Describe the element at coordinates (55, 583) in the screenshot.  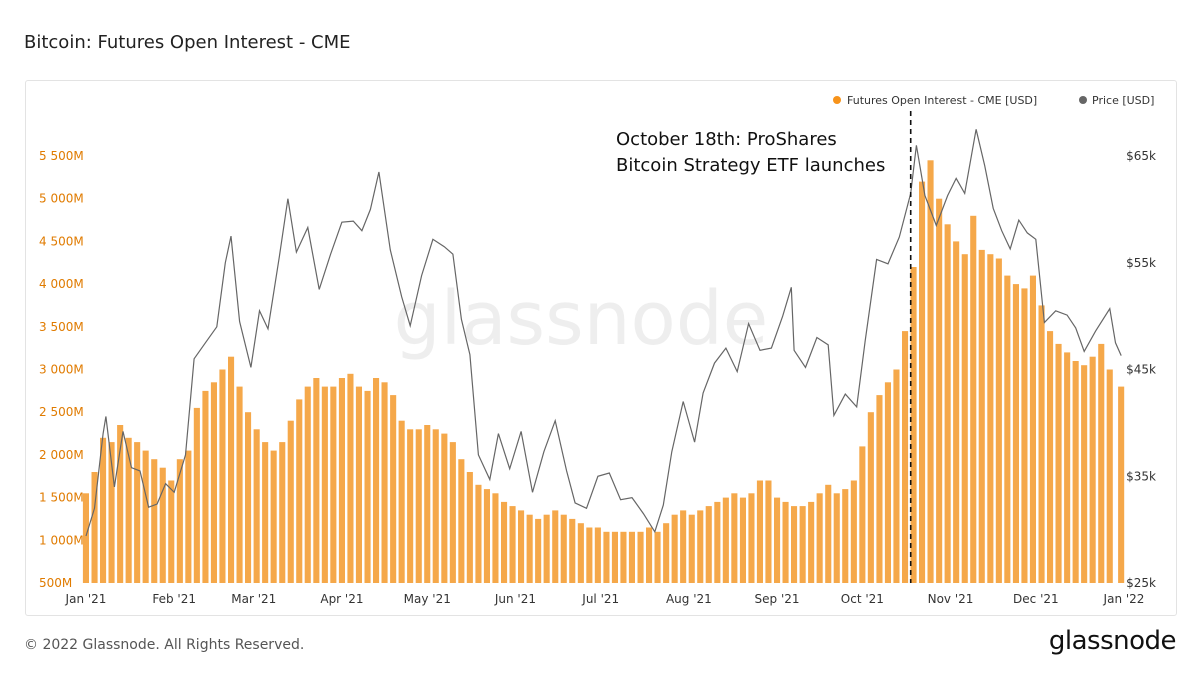
I see `left-tick-label: 500M` at that location.